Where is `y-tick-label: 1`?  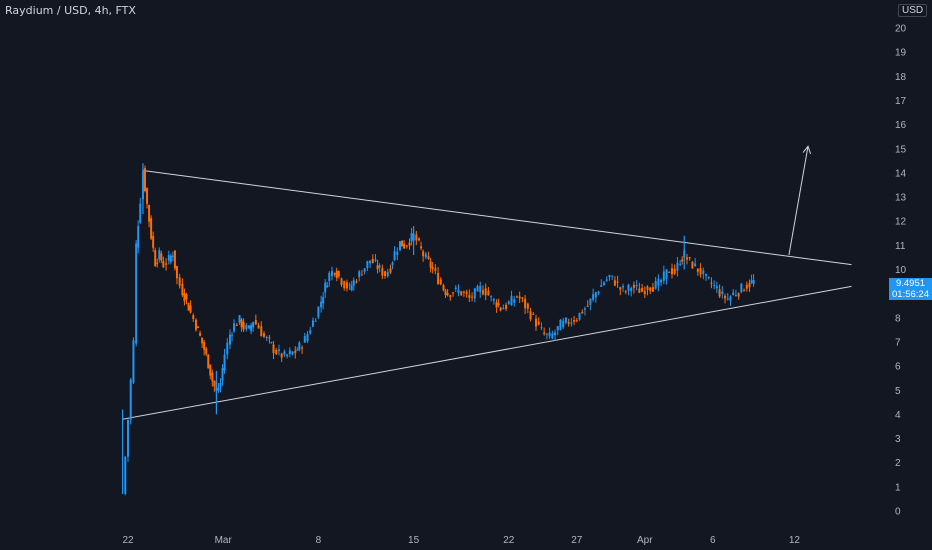
y-tick-label: 1 is located at coordinates (898, 487).